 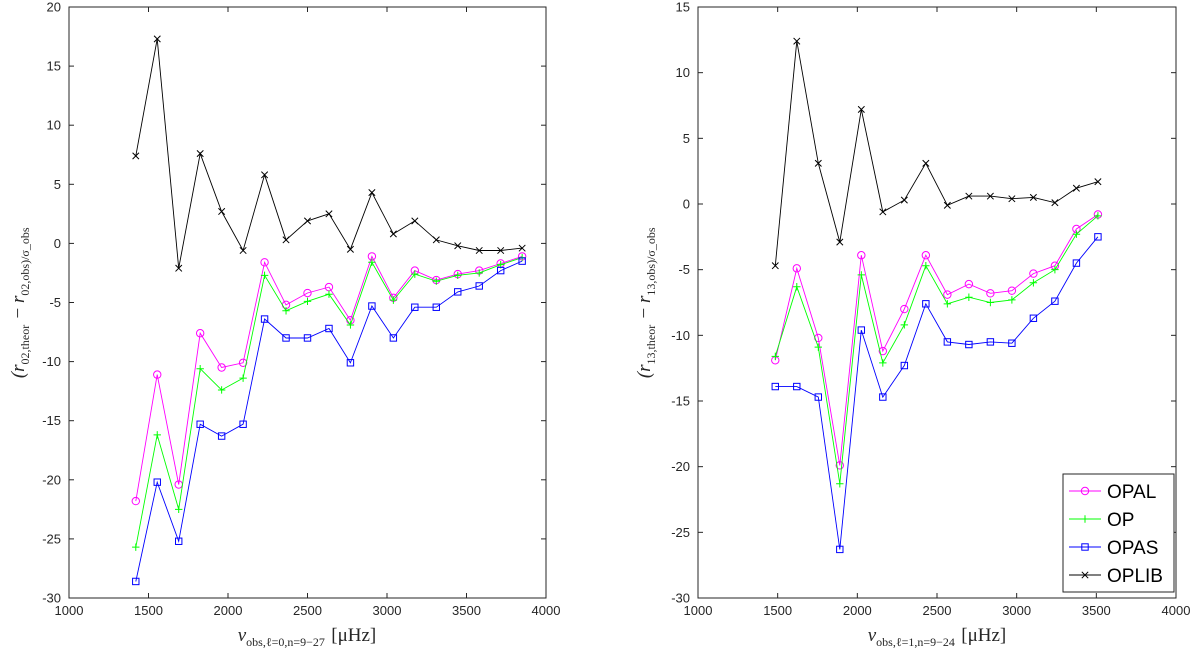 I want to click on x-tick-label: 1500, so click(x=148, y=610).